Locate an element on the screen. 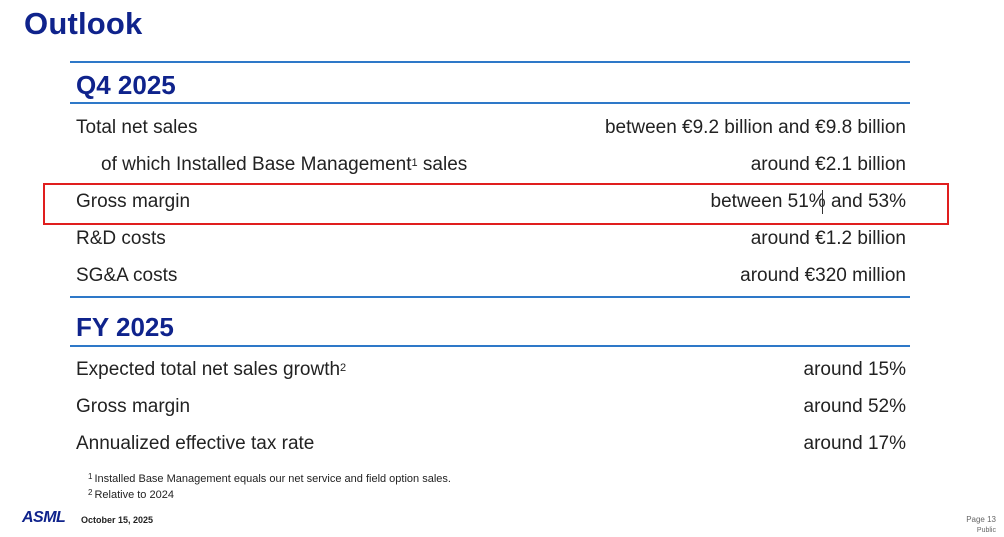  footnote-text: Relative to 2024 is located at coordinates (134, 495).